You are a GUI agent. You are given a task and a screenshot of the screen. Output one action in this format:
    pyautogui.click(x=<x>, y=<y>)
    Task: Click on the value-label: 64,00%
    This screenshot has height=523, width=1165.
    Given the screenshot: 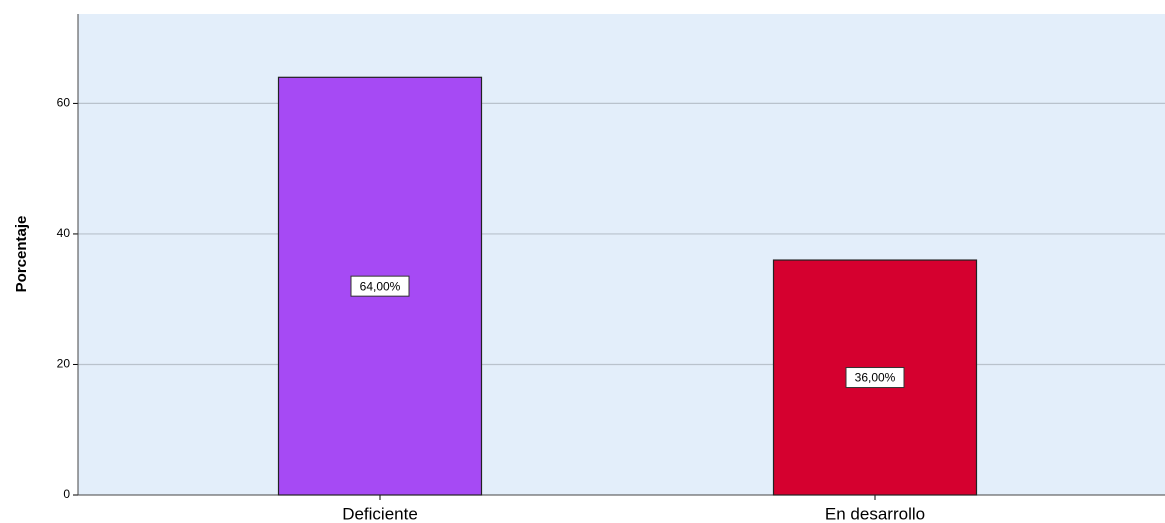 What is the action you would take?
    pyautogui.click(x=380, y=286)
    